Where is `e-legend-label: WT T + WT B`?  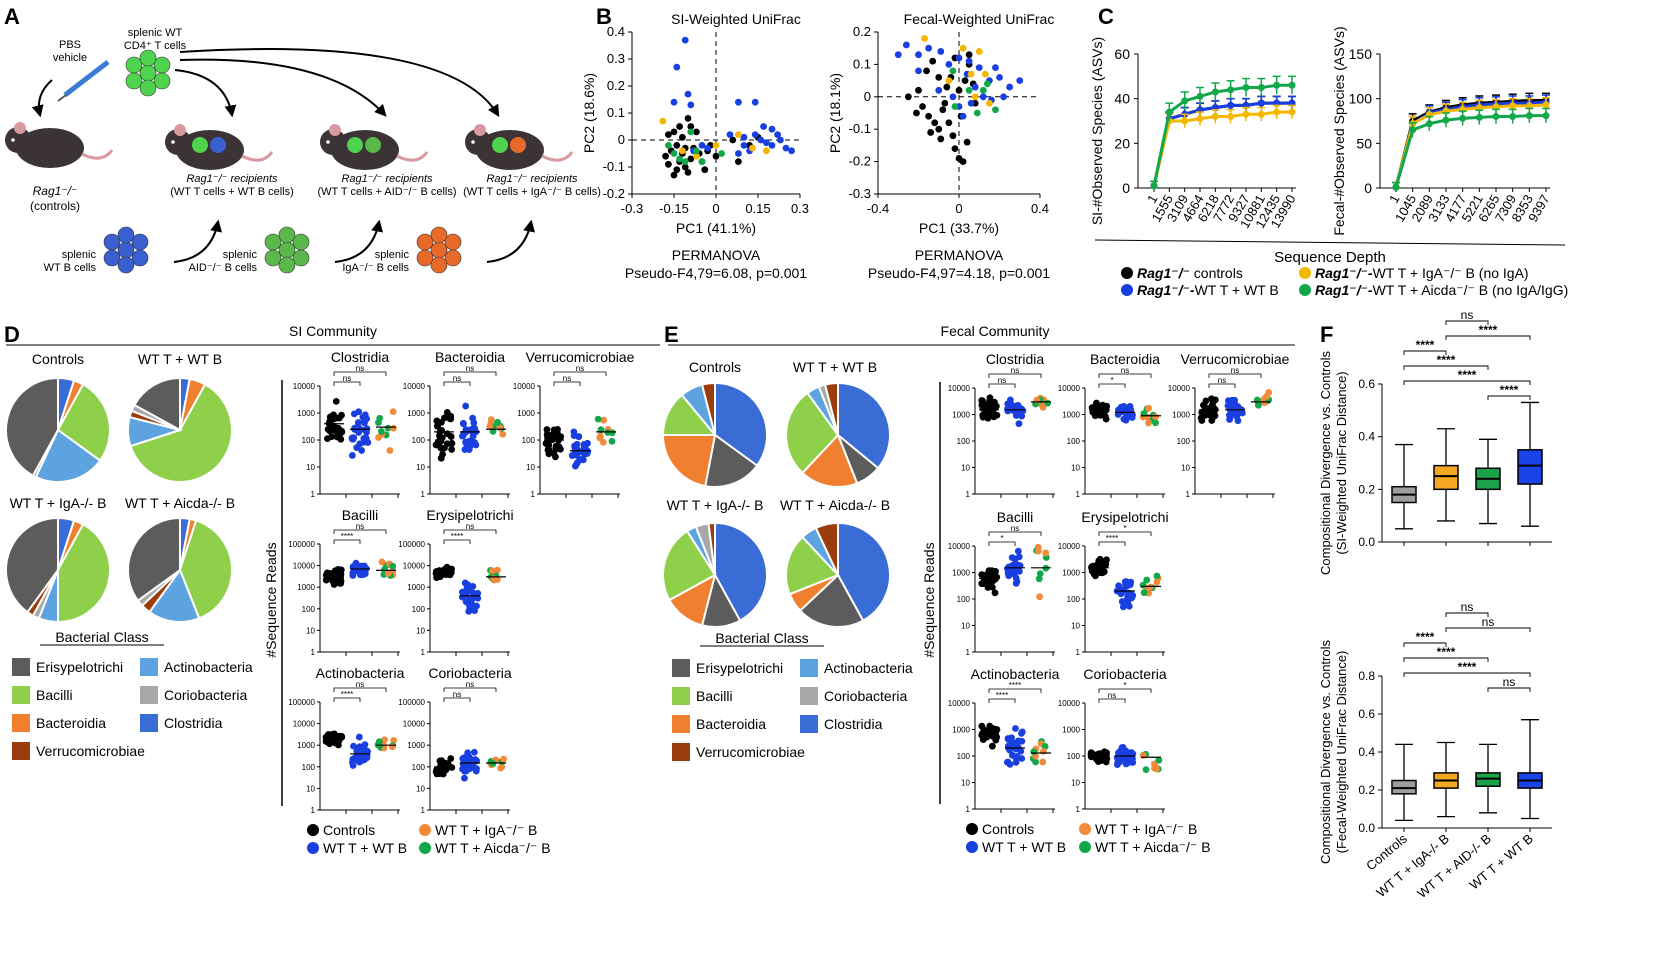 e-legend-label: WT T + WT B is located at coordinates (1024, 847).